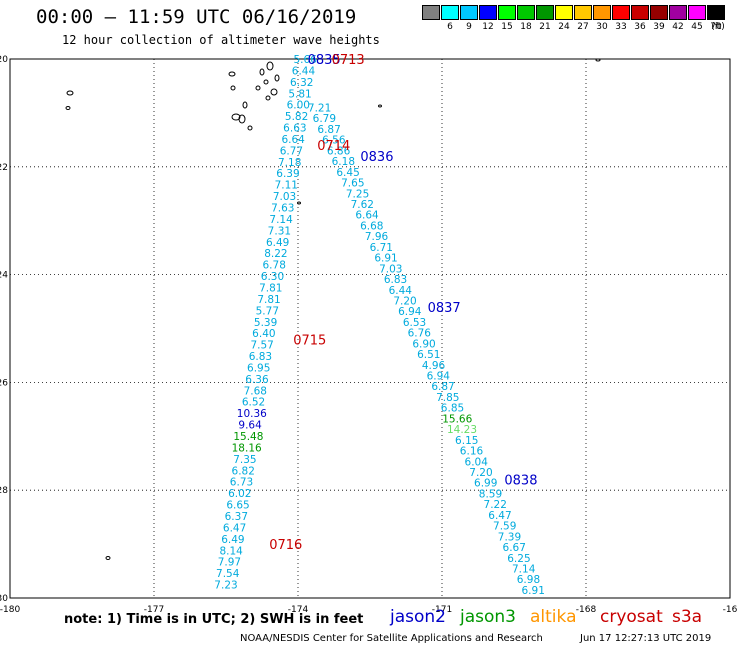  I want to click on wave-height-value: 6.77, so click(291, 151).